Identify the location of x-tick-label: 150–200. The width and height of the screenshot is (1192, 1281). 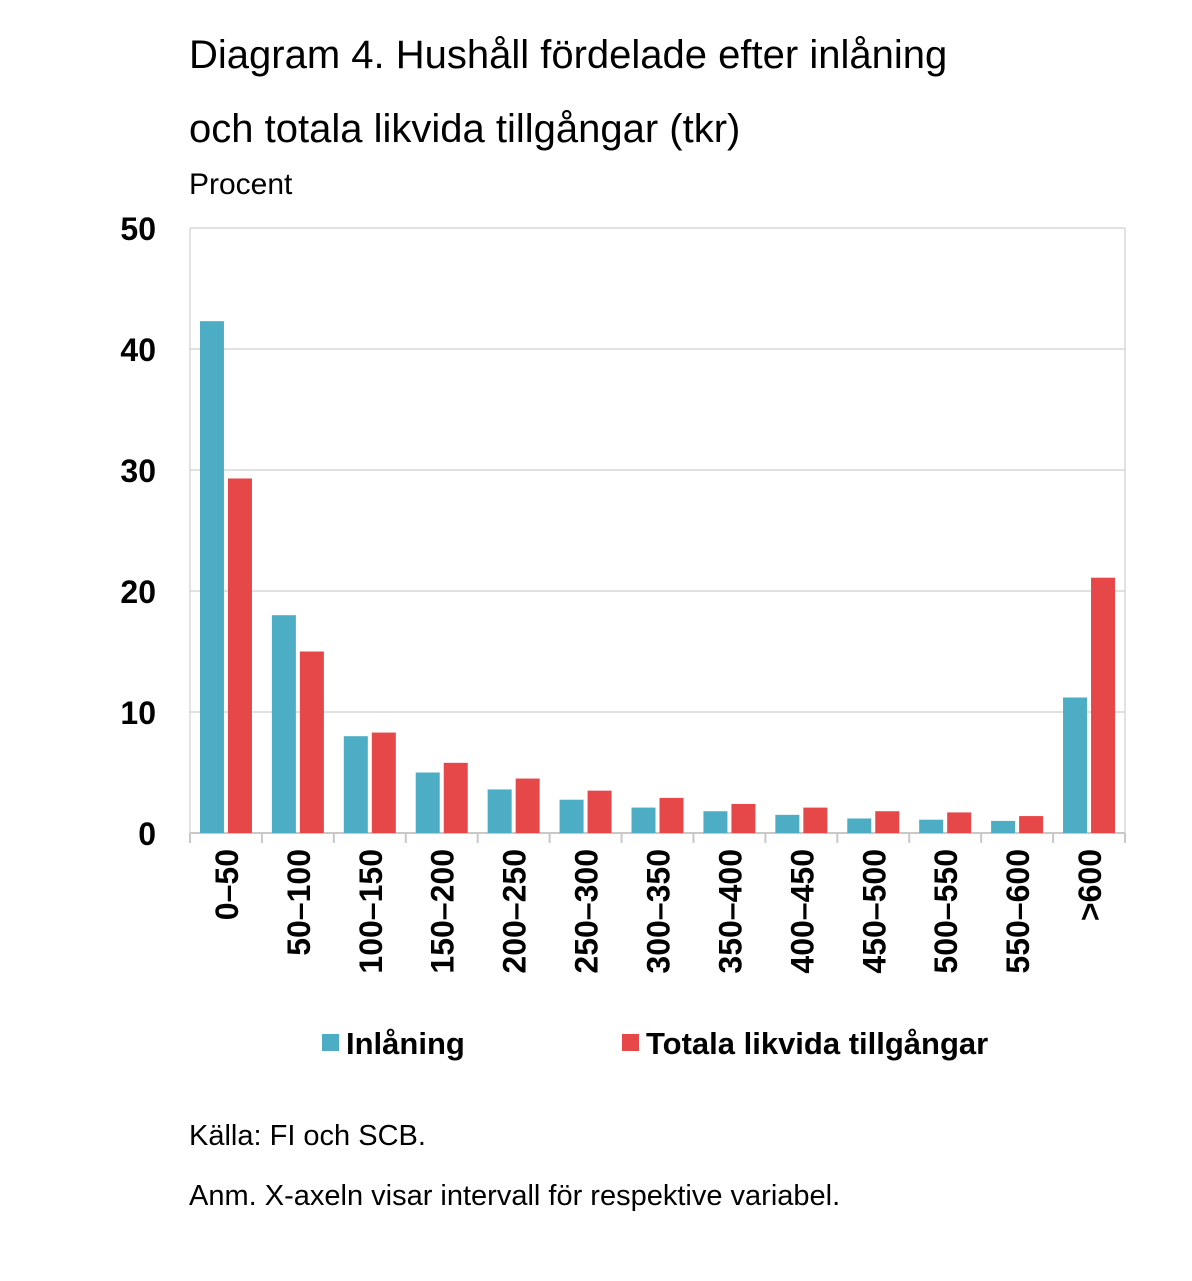
(443, 911).